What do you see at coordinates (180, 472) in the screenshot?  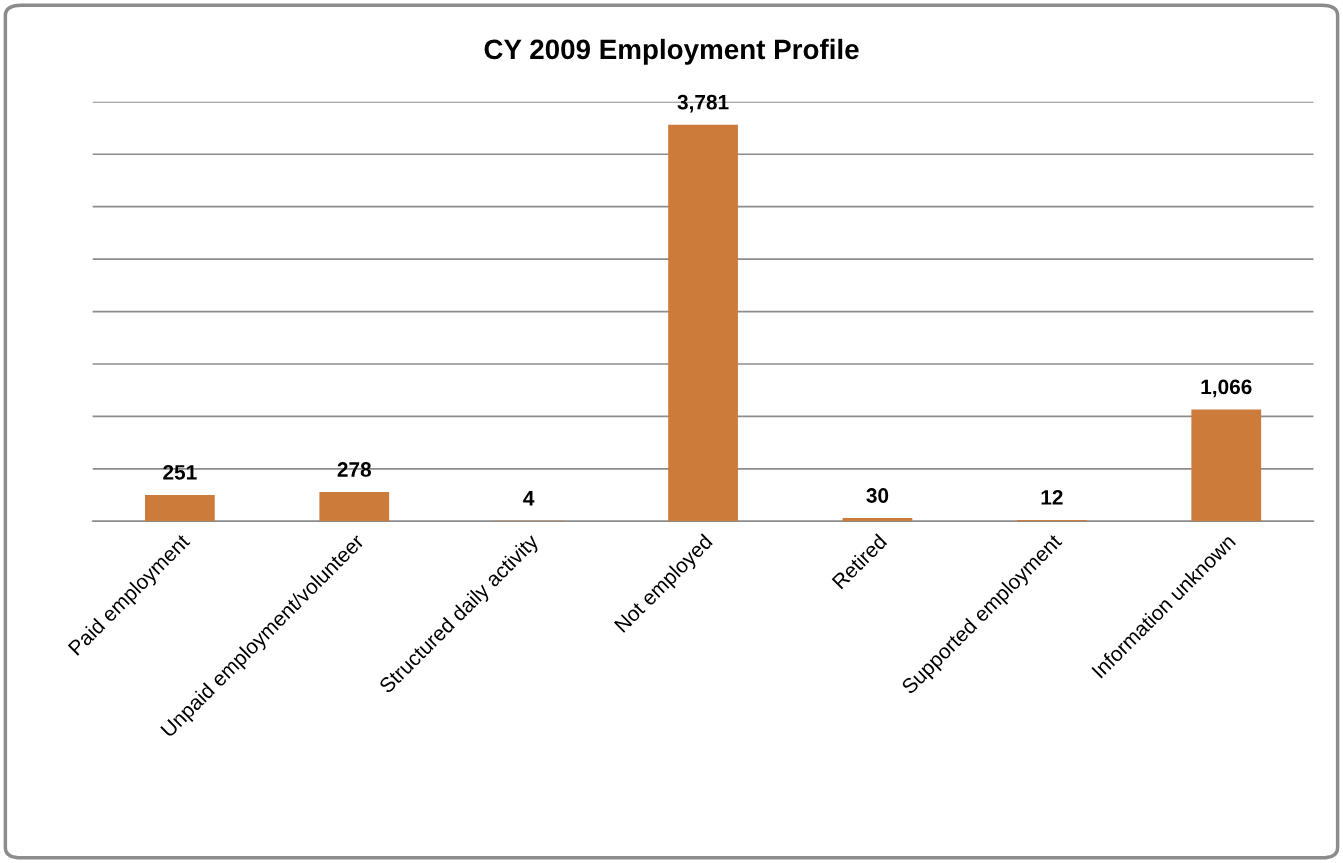 I see `data-label: 251` at bounding box center [180, 472].